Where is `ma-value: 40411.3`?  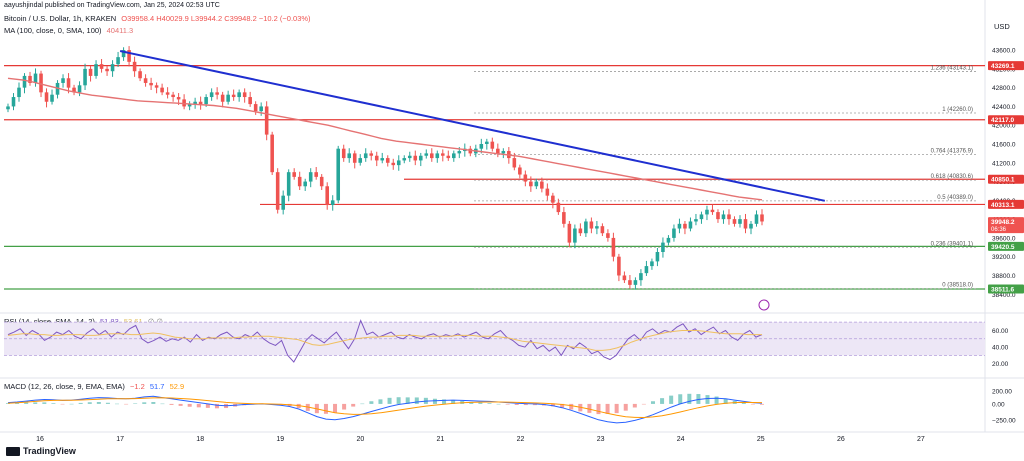 ma-value: 40411.3 is located at coordinates (120, 30).